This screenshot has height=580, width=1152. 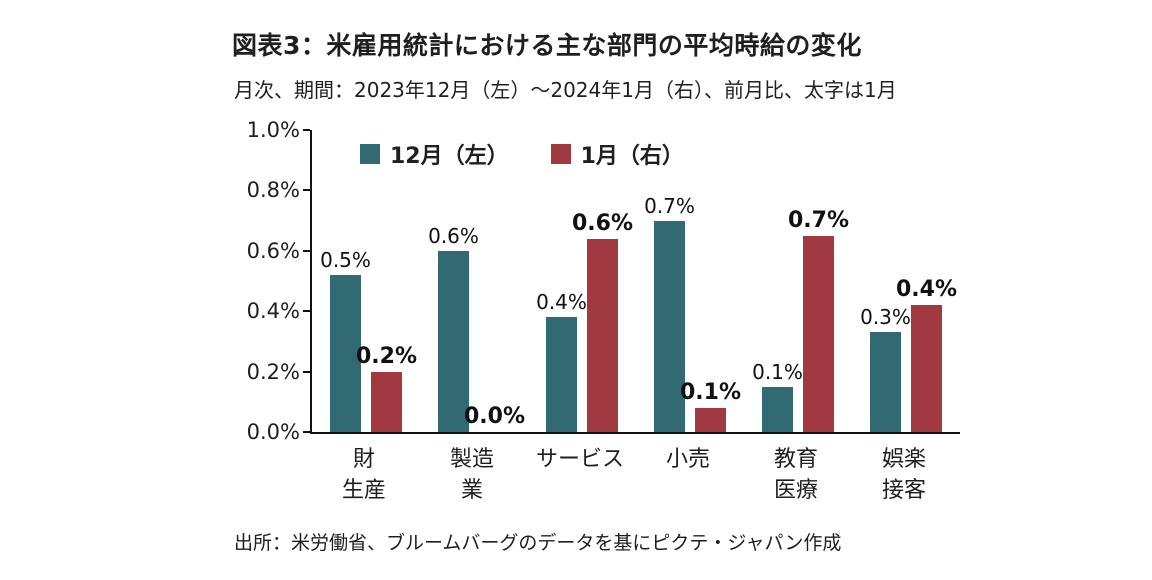 I want to click on source-note: 出所：米労働省、ブルームバーグのデータを基にピクテ・ジャパン作成, so click(x=538, y=543).